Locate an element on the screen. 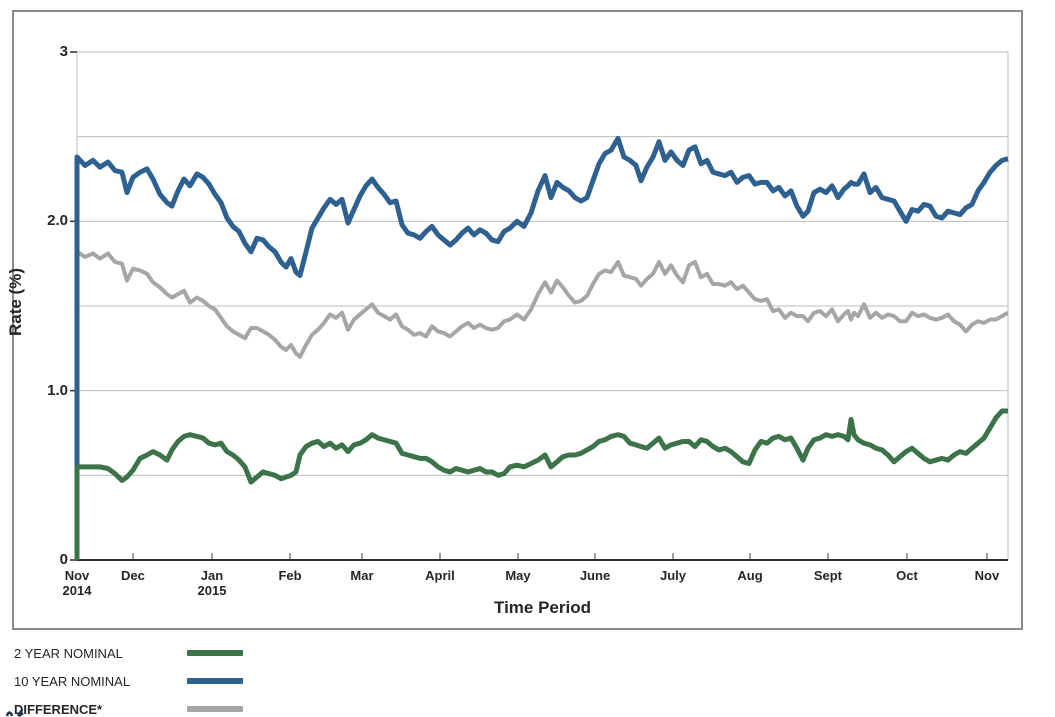 This screenshot has height=717, width=1055. y-tick-label: 1.0 is located at coordinates (57, 390).